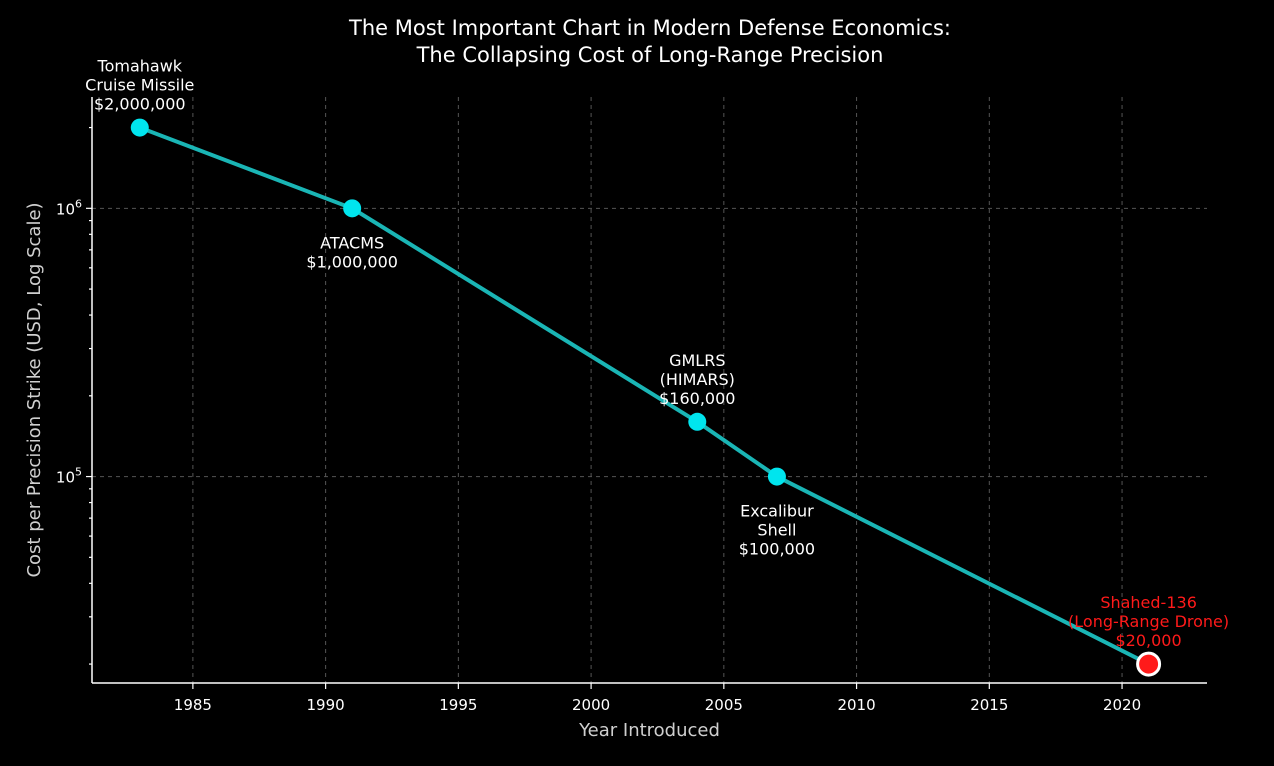  I want to click on data-label: (HIMARS), so click(697, 379).